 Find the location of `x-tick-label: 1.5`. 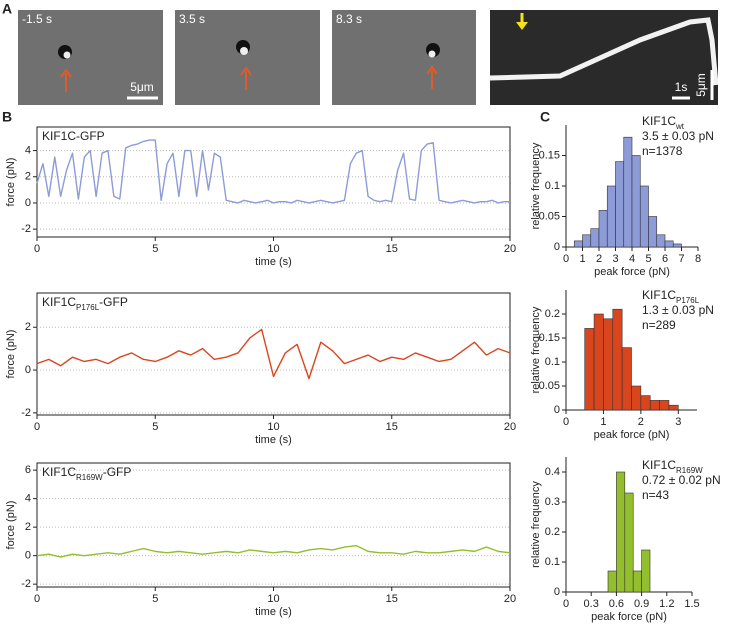

x-tick-label: 1.5 is located at coordinates (691, 604).